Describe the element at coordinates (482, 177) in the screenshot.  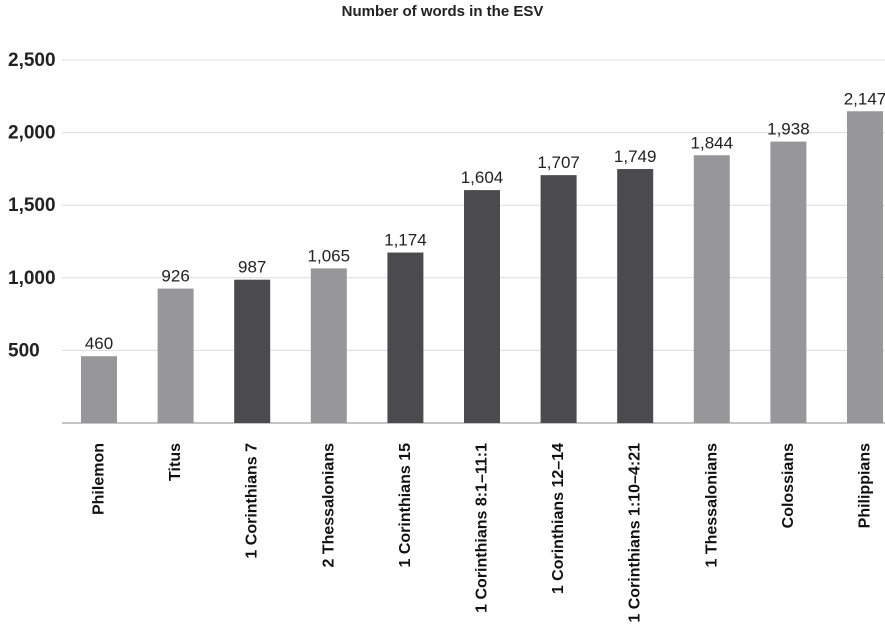
I see `data-label: 1,604` at that location.